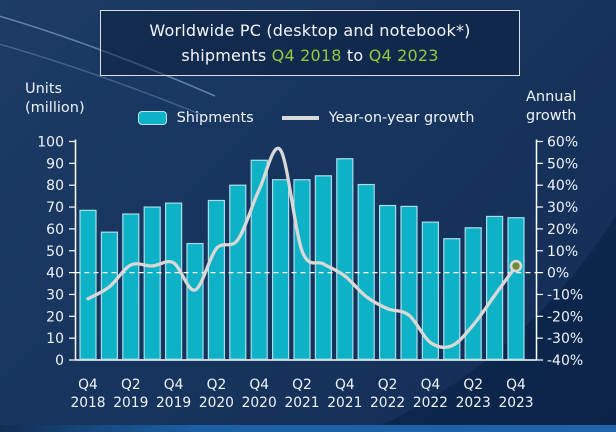 This screenshot has height=432, width=616. I want to click on right-tick-label: -40%, so click(565, 361).